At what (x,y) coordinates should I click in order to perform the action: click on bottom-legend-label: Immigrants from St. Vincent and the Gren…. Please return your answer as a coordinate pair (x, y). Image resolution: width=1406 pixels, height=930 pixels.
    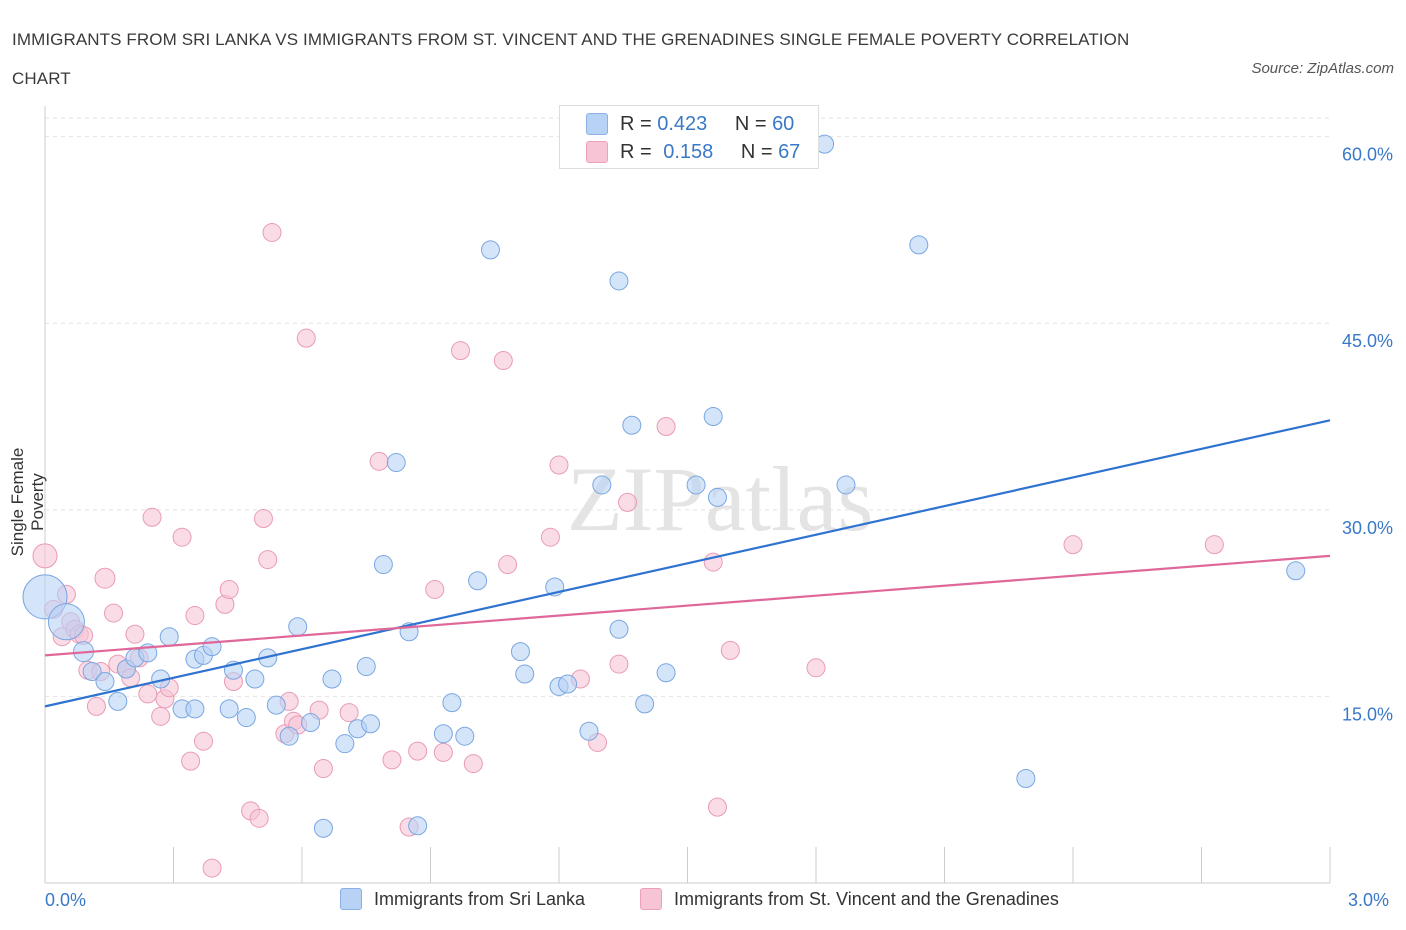
    Looking at the image, I should click on (866, 898).